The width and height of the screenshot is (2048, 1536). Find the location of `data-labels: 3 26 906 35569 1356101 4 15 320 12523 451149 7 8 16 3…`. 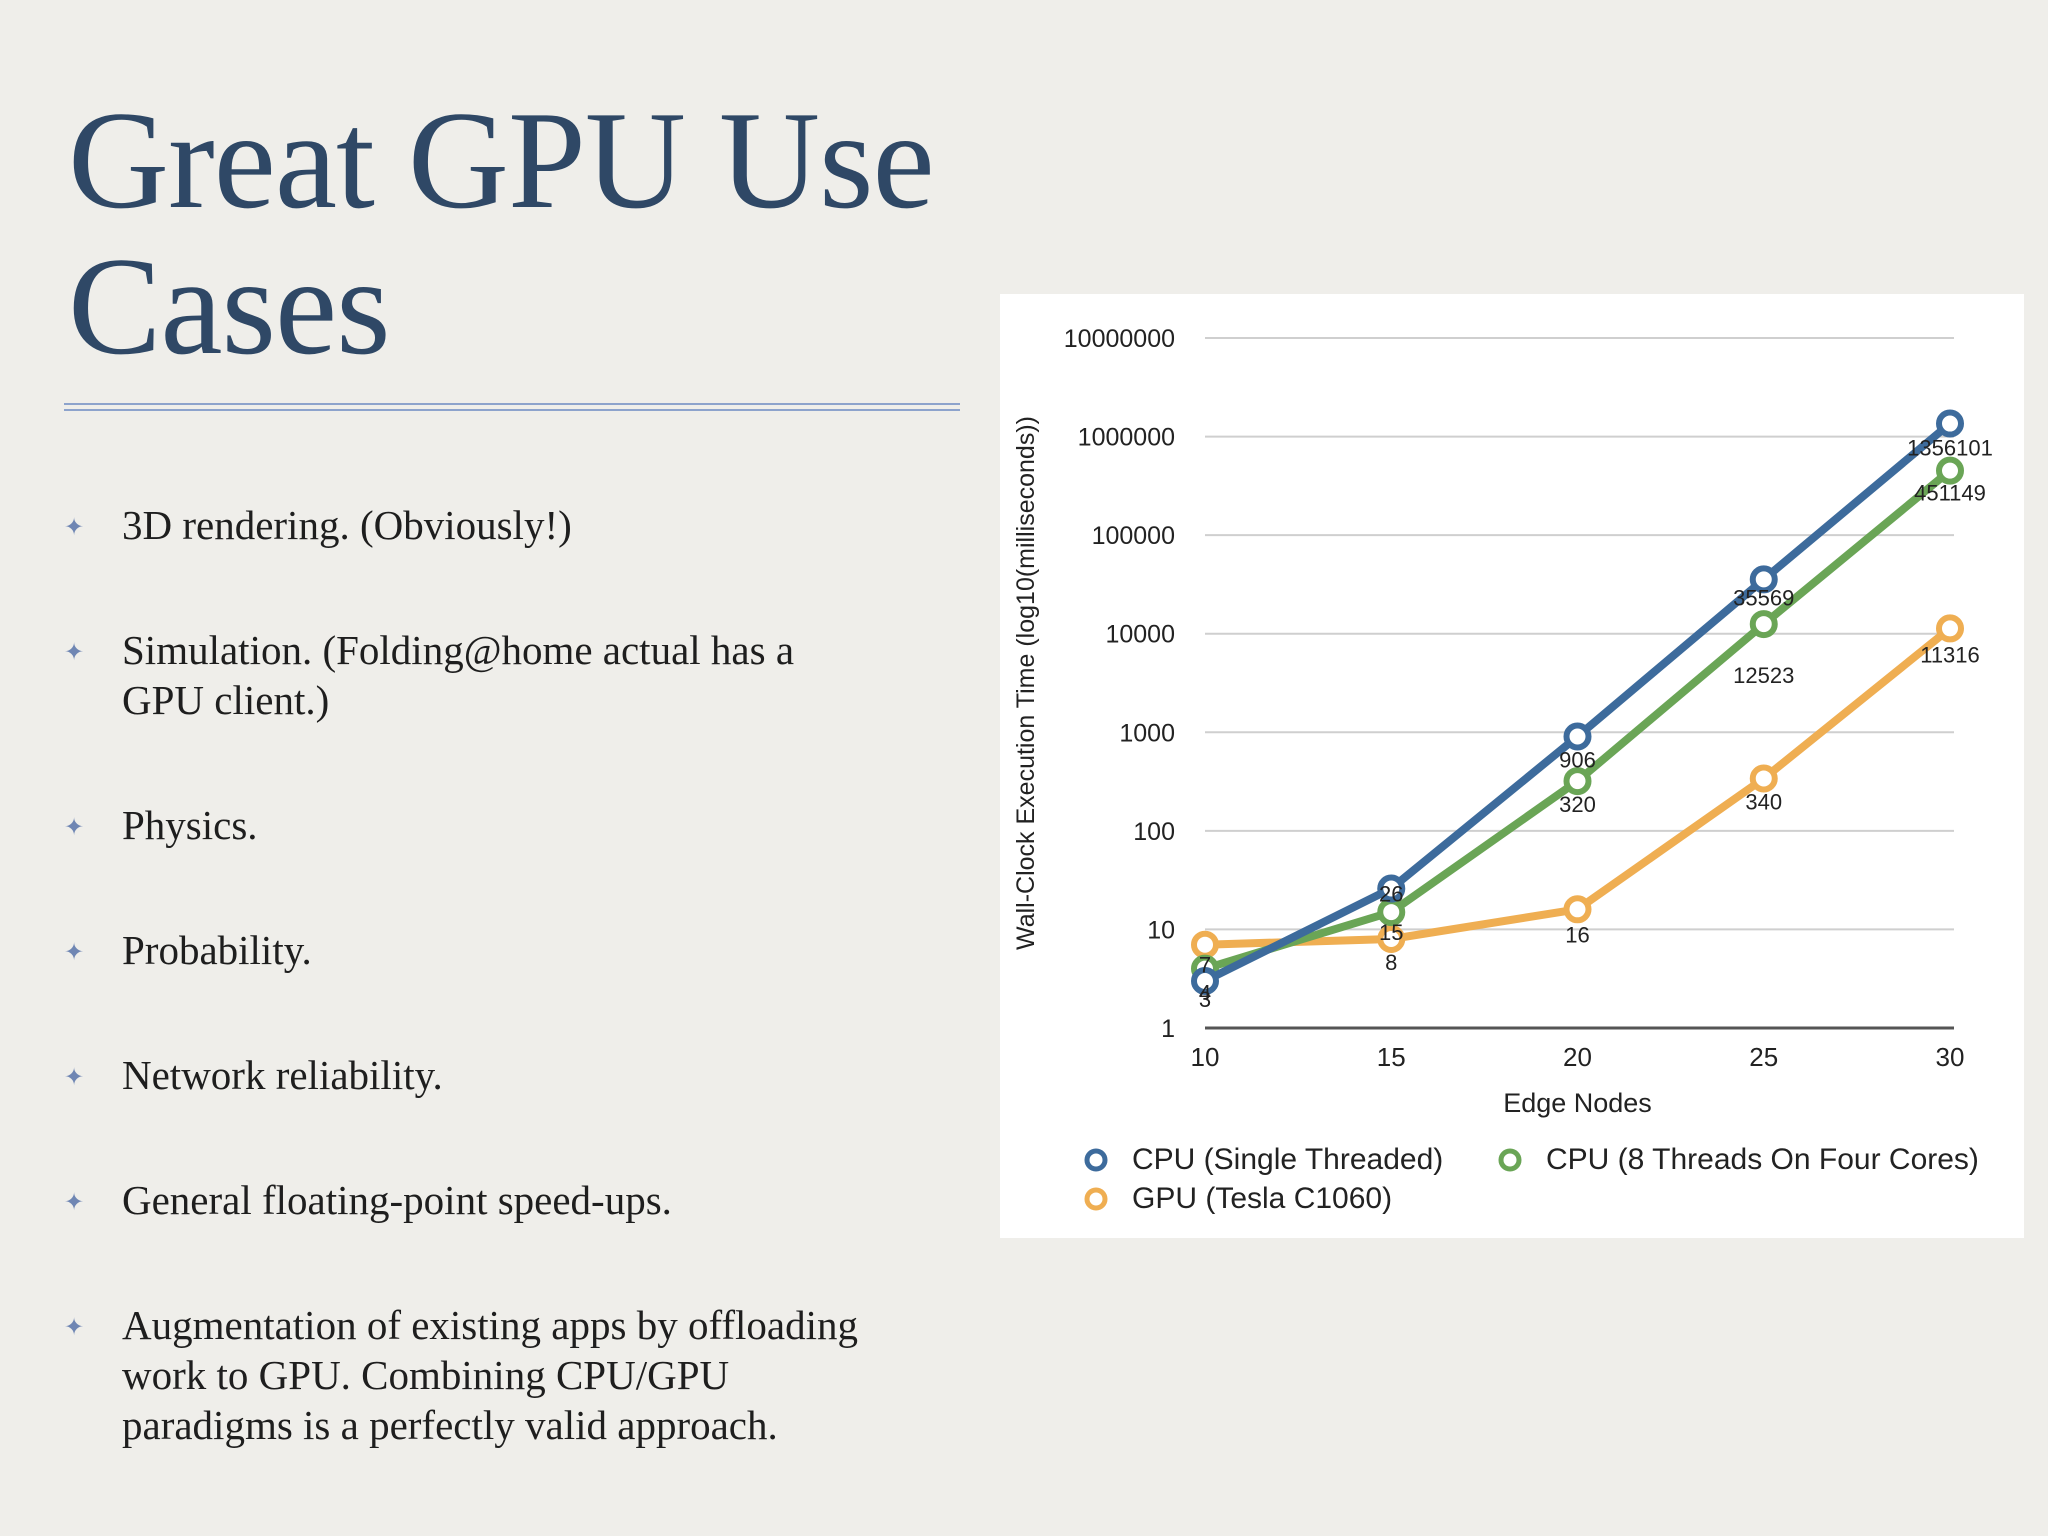

data-labels: 3 26 906 35569 1356101 4 15 320 12523 451149 7 8 16 3… is located at coordinates (1596, 724).